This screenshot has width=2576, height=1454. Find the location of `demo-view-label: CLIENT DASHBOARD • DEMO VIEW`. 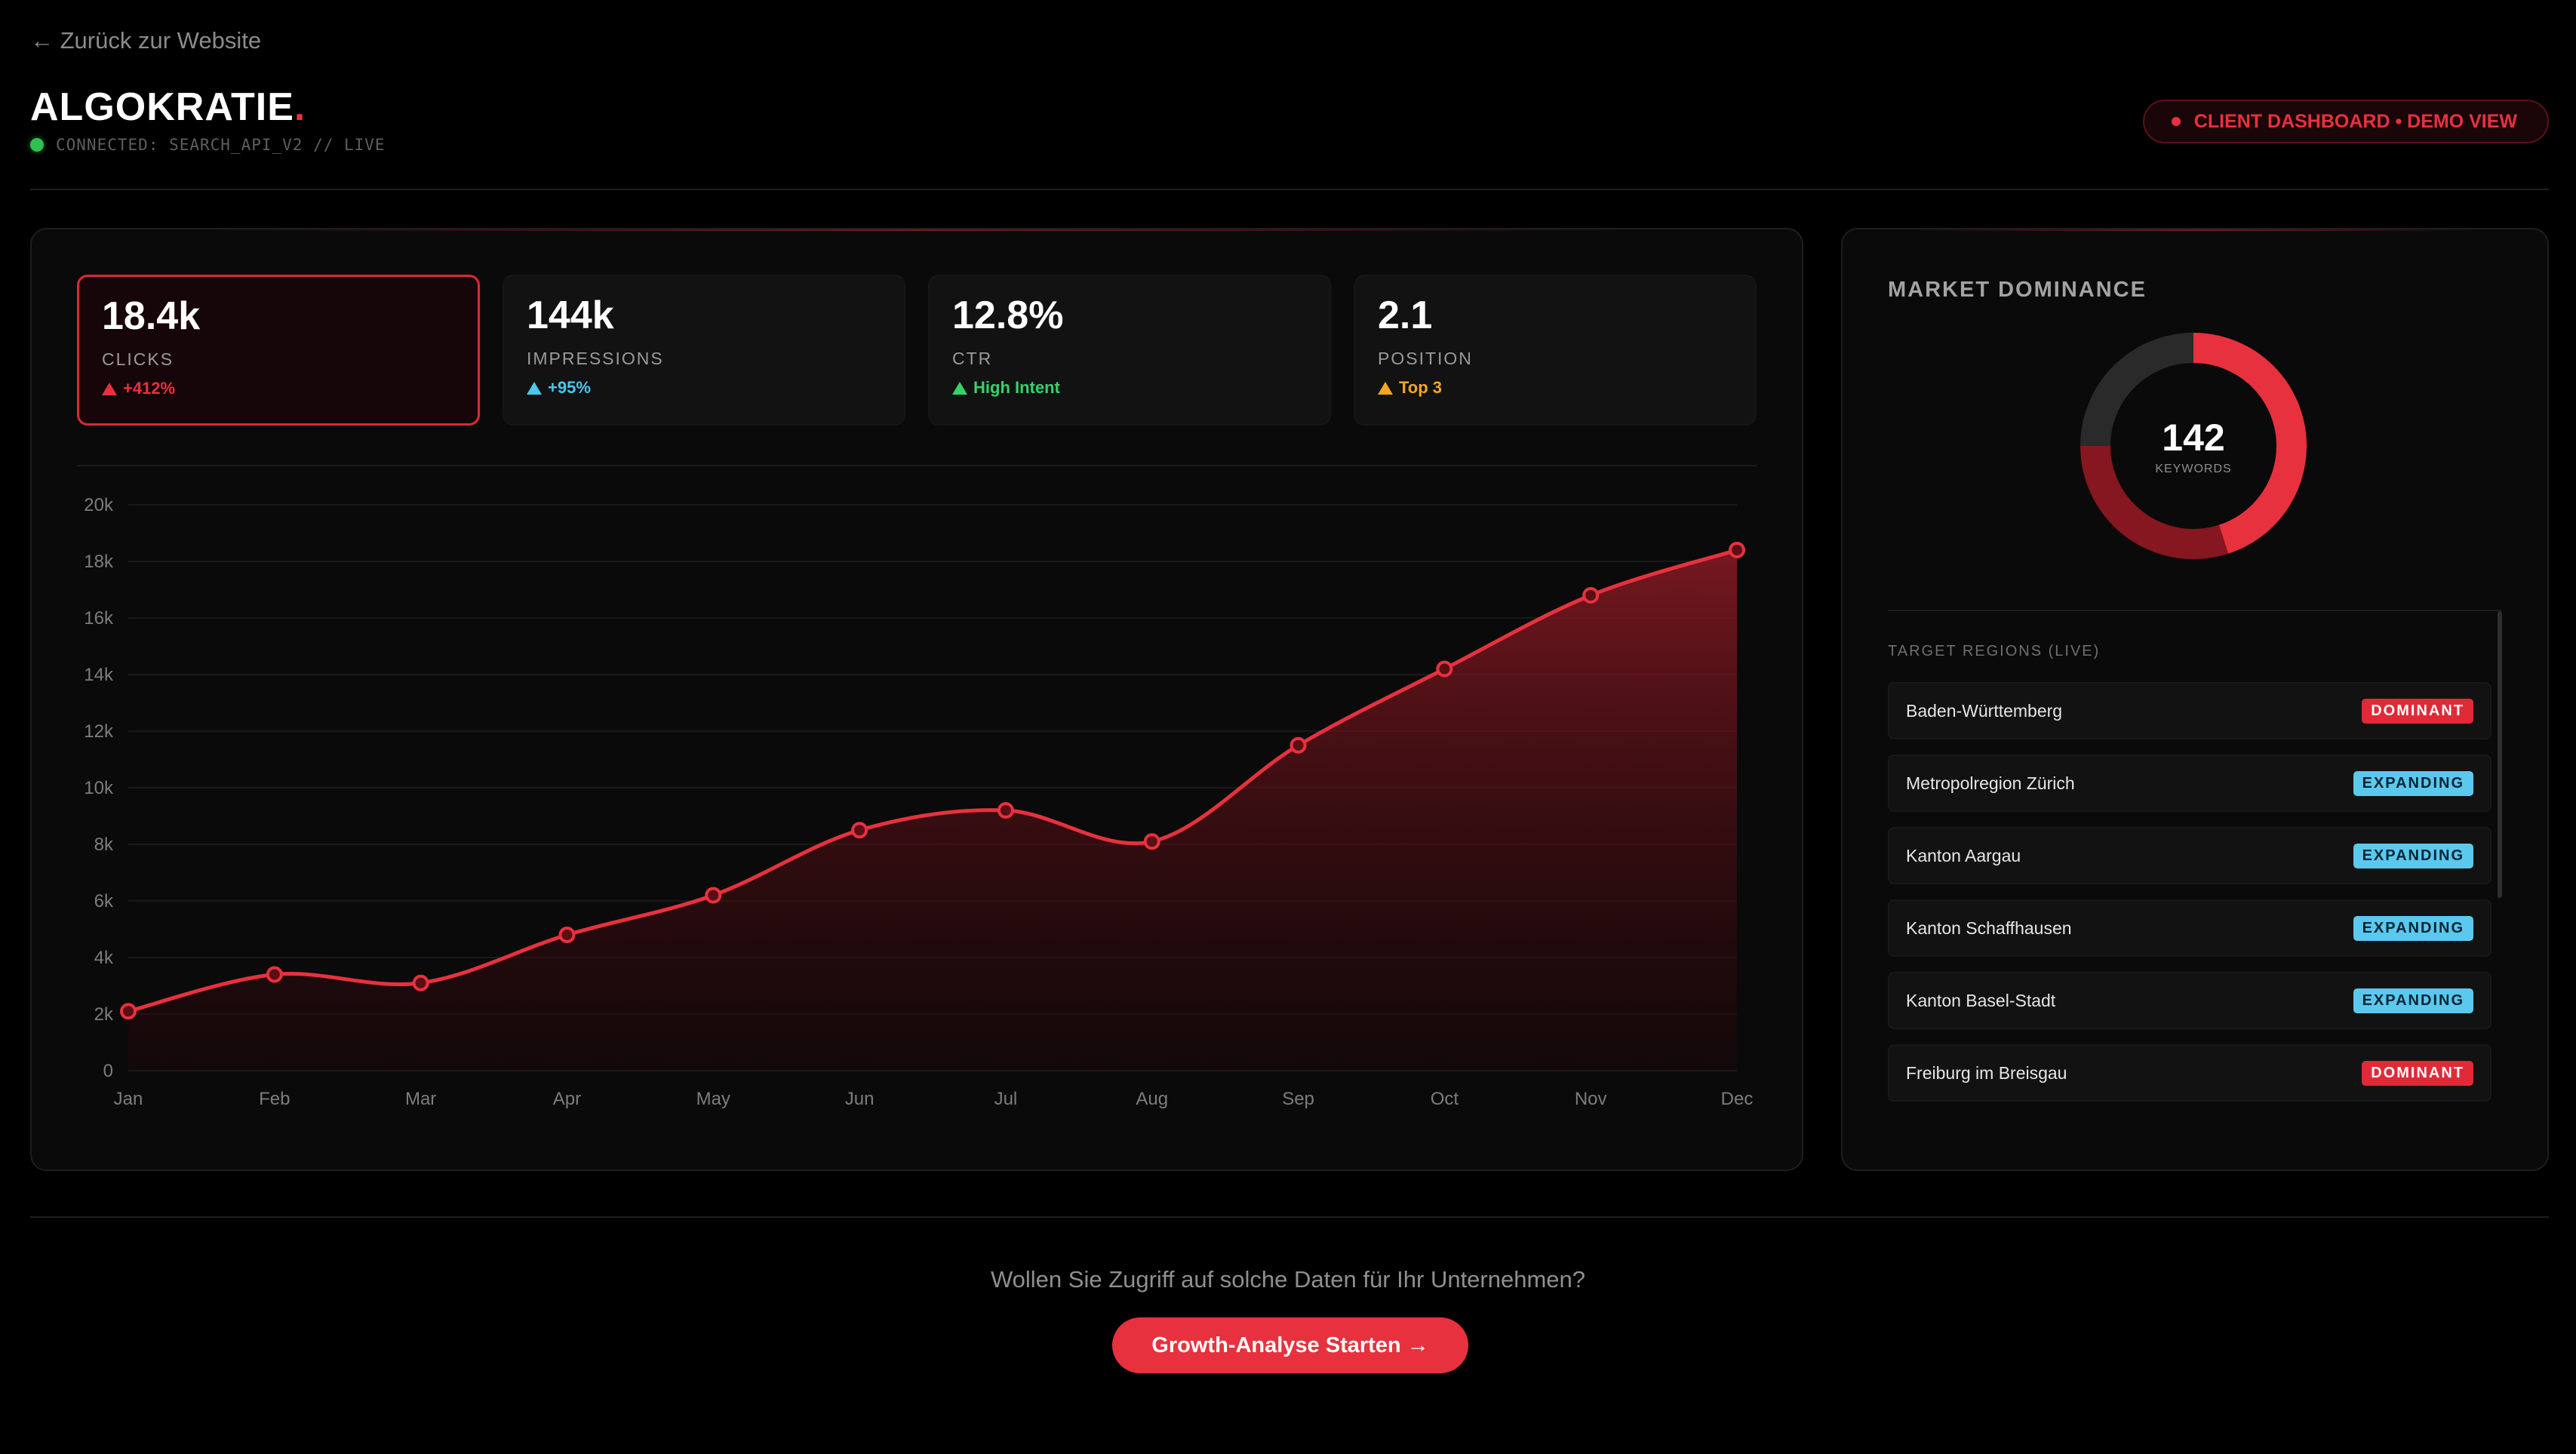

demo-view-label: CLIENT DASHBOARD • DEMO VIEW is located at coordinates (2355, 121).